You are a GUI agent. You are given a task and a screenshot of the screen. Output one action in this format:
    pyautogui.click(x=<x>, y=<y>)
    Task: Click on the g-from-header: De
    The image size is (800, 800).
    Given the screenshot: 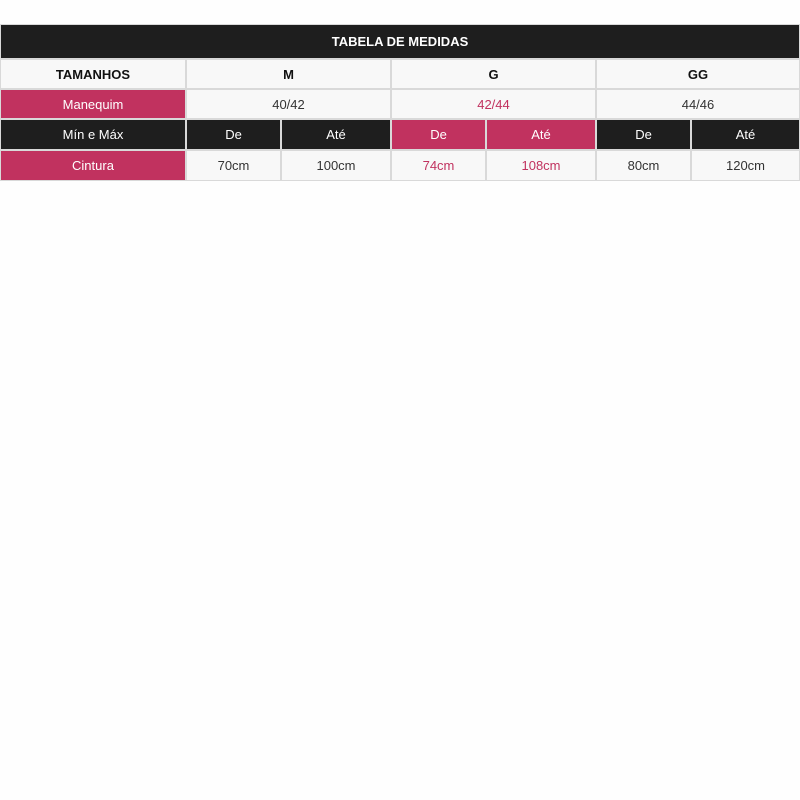 What is the action you would take?
    pyautogui.click(x=438, y=134)
    